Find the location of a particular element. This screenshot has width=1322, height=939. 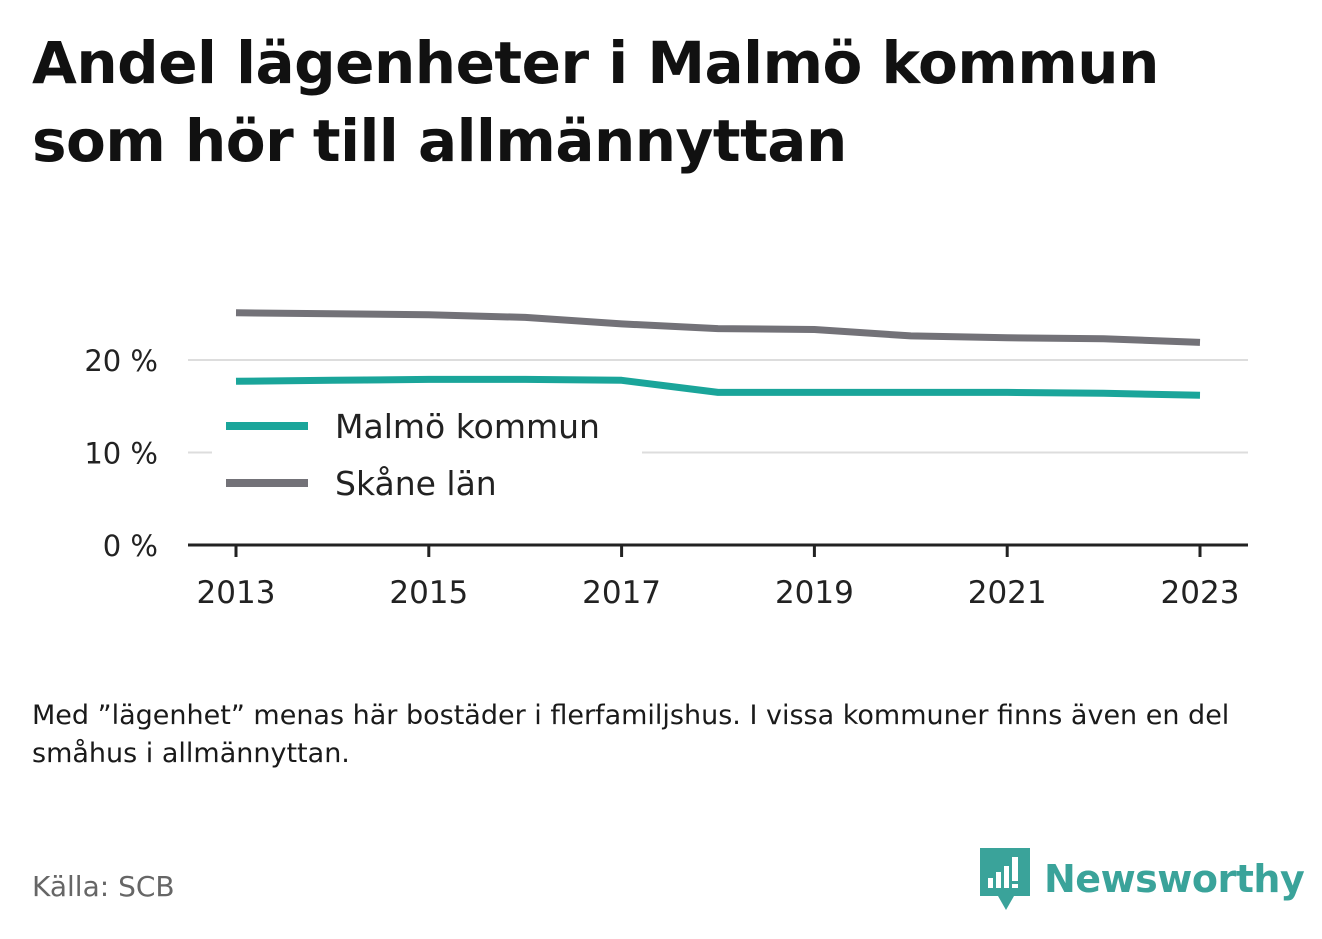

y-axis-ticks: 0 % 10 % 20 % is located at coordinates (121, 453).